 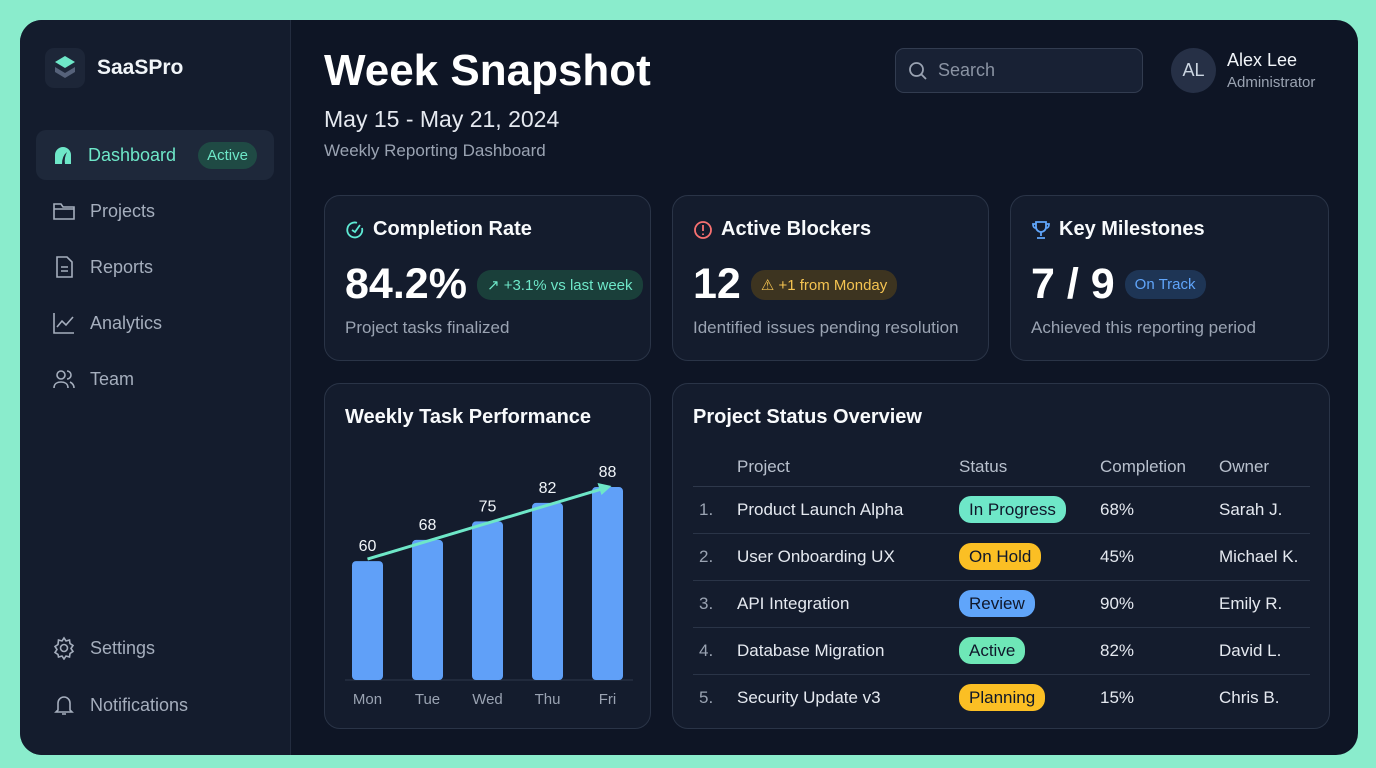 What do you see at coordinates (489, 586) in the screenshot?
I see `bar-chart: 60 Mon 68 Tue 75 Wed 82 Thu 88 Fri` at bounding box center [489, 586].